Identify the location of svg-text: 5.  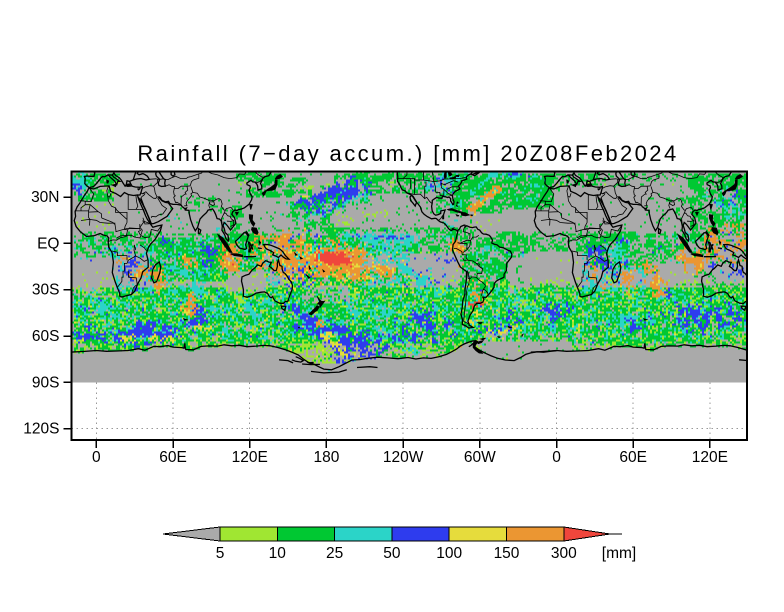
(220, 553).